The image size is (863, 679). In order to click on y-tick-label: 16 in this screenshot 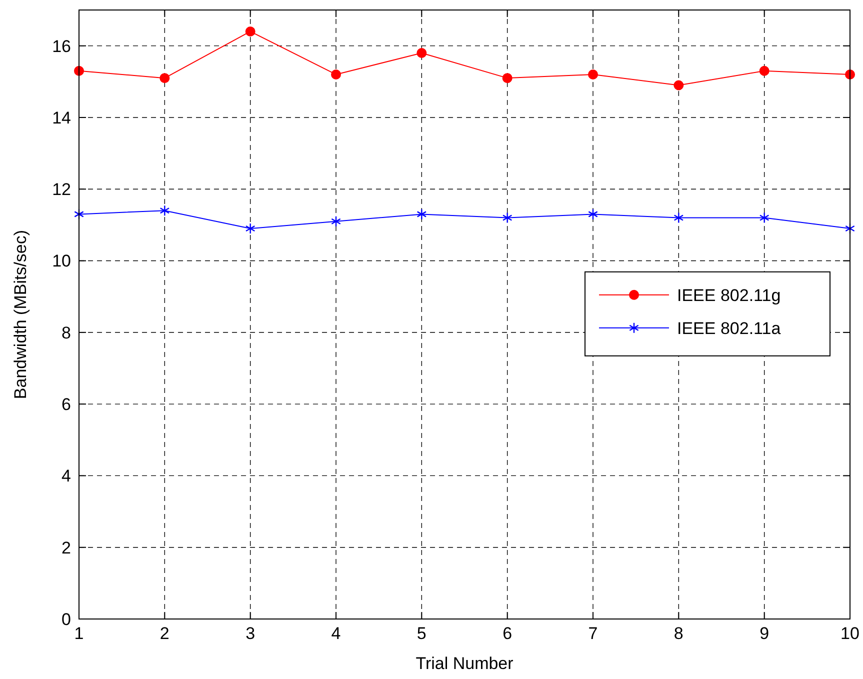, I will do `click(61, 46)`.